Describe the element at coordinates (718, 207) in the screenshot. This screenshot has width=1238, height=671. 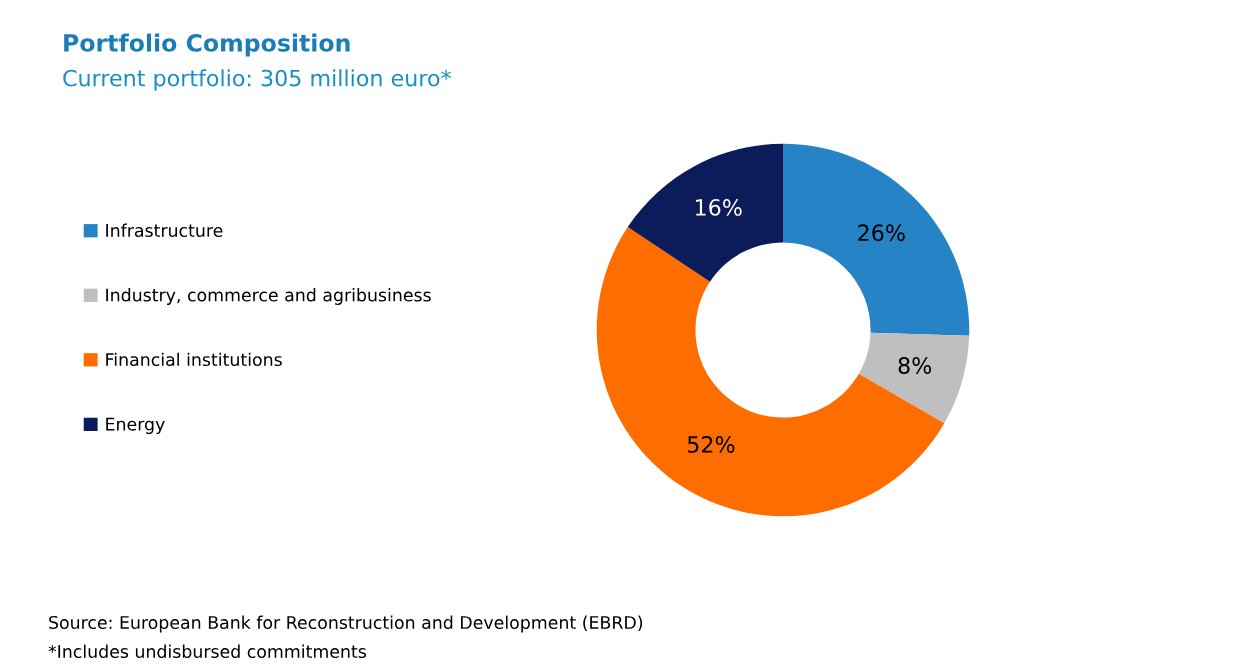
I see `data-label: 16%` at that location.